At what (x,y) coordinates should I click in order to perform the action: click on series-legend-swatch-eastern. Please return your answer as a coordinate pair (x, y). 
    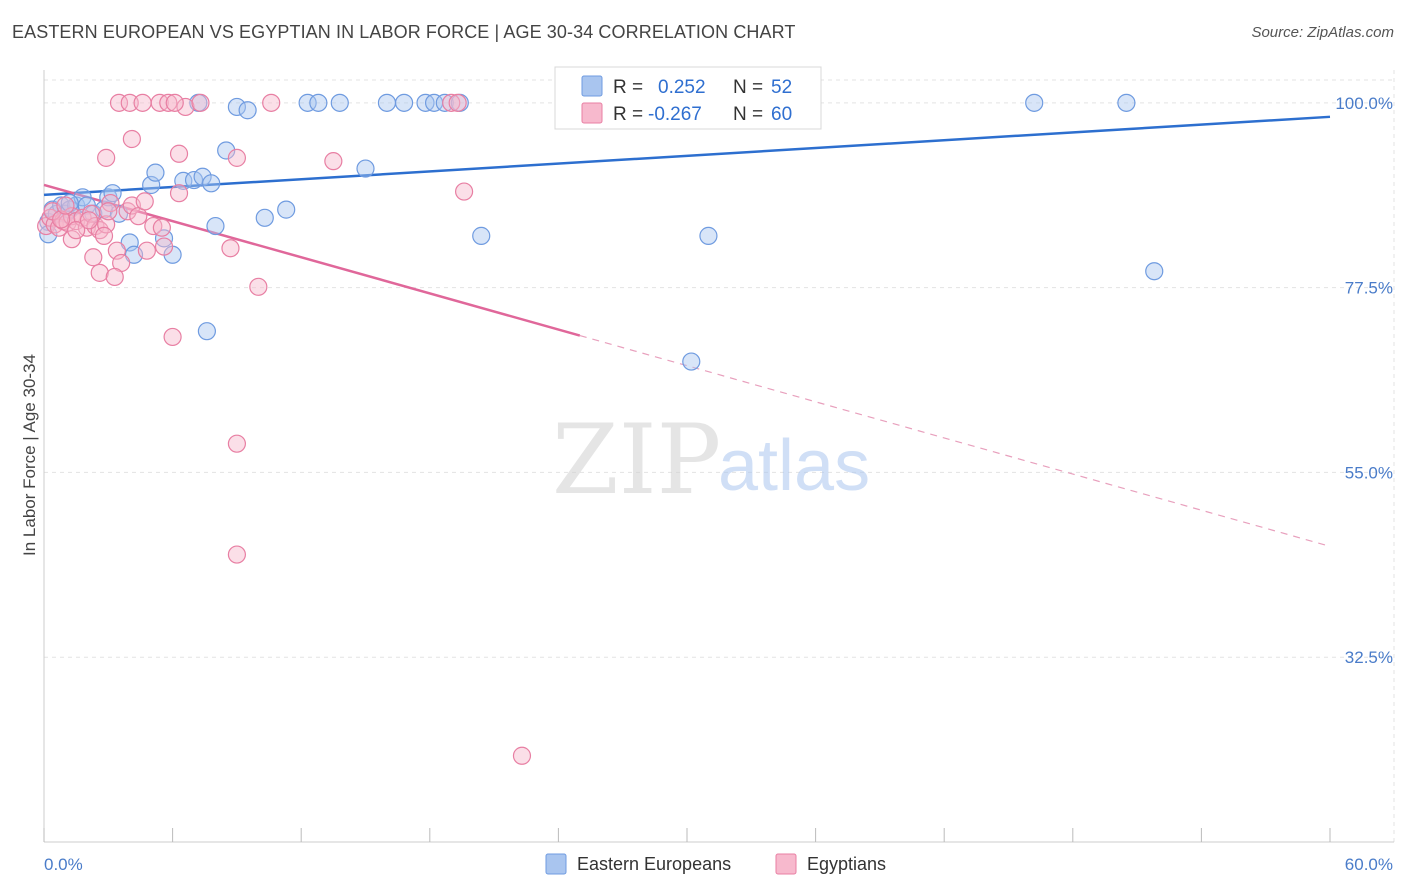
    Looking at the image, I should click on (556, 864).